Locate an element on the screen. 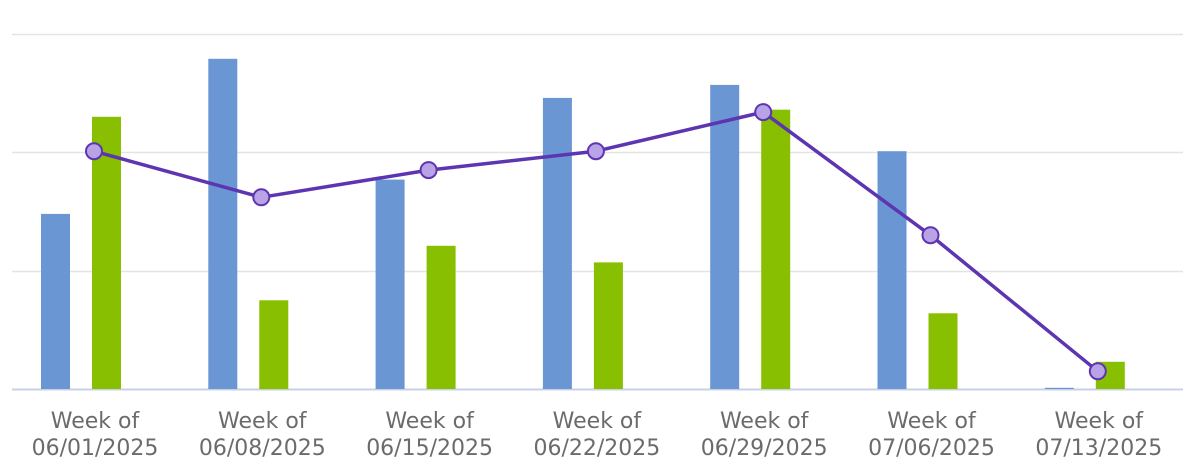 This screenshot has width=1200, height=470. x-tick-label-3: Week of 06/15/2025 is located at coordinates (429, 435).